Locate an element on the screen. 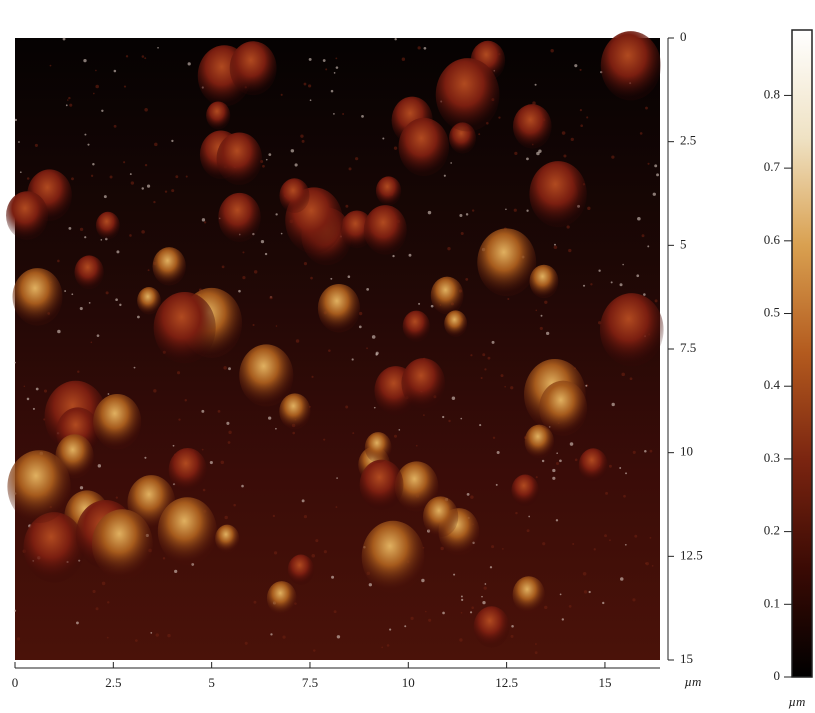 This screenshot has height=713, width=815. colorbar-tick-label: 0.4 is located at coordinates (772, 384).